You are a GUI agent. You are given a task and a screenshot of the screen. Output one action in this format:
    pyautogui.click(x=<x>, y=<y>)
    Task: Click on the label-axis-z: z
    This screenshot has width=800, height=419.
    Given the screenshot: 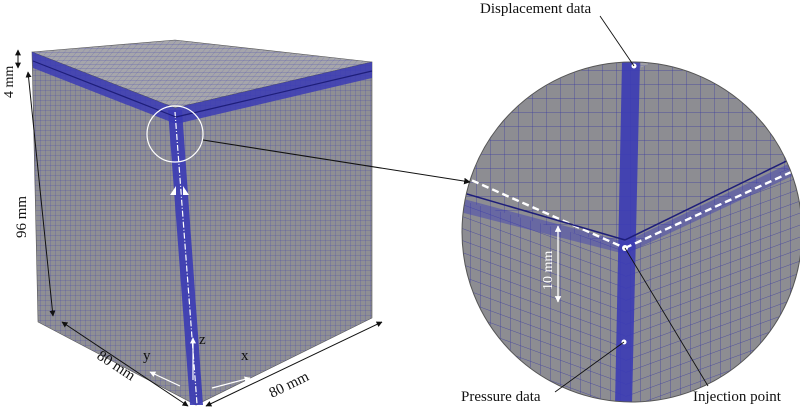 What is the action you would take?
    pyautogui.click(x=202, y=340)
    